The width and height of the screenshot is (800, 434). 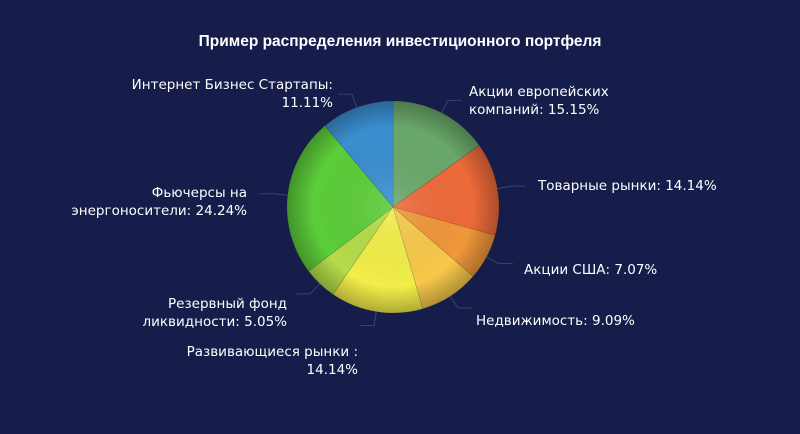 I want to click on label-line: Товарные рынки: 14.14%, so click(x=627, y=186).